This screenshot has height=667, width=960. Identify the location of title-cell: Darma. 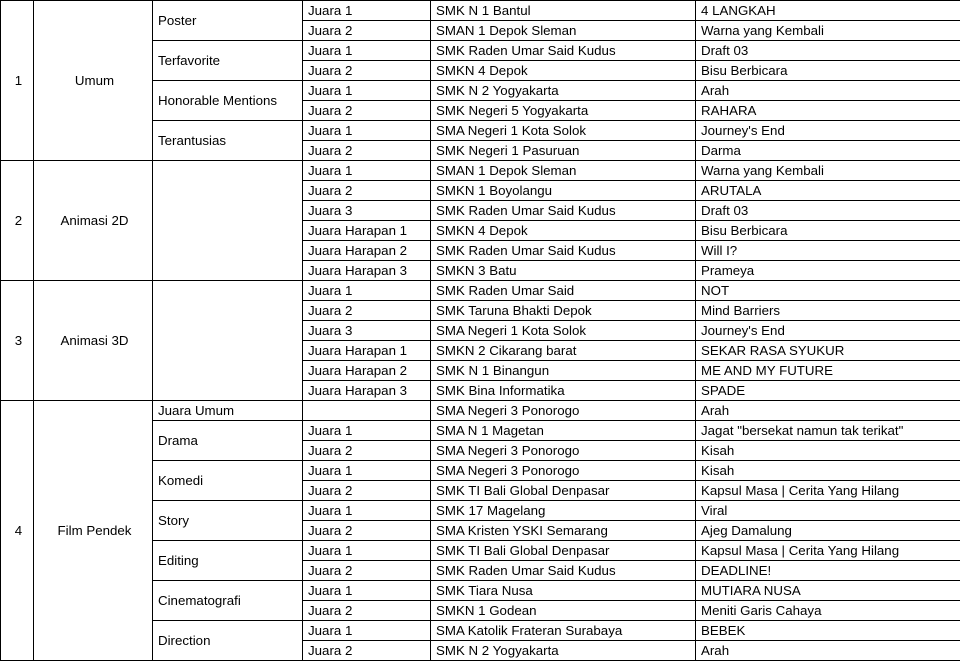
(827, 150).